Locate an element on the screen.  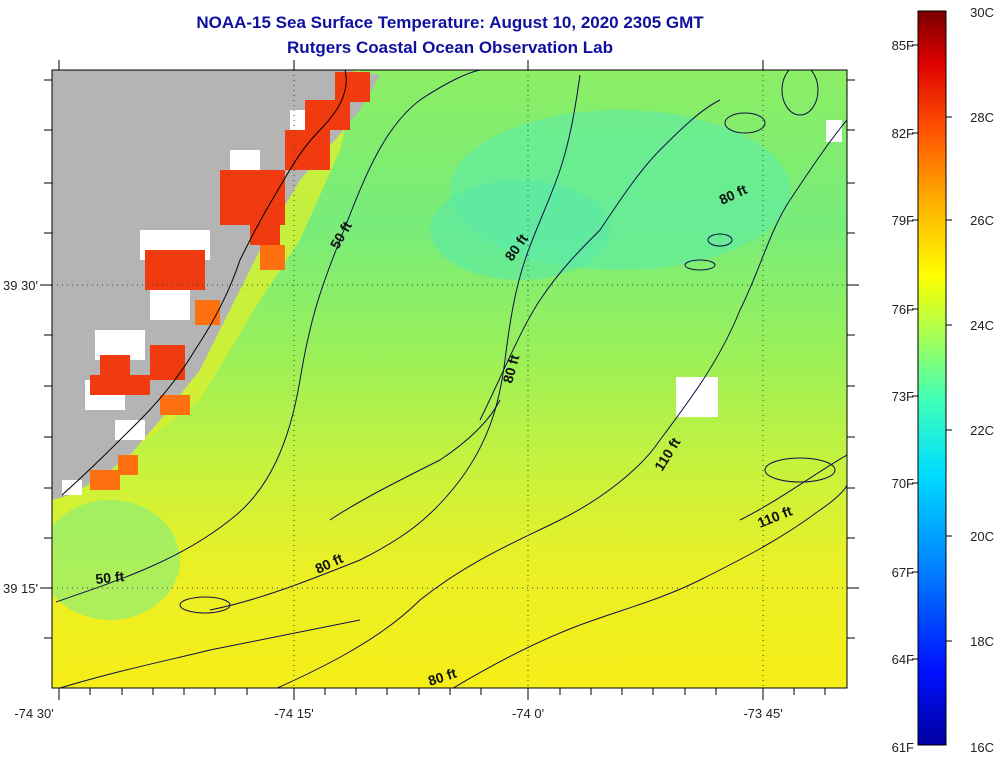
longitude-label: -74 0' is located at coordinates (528, 713).